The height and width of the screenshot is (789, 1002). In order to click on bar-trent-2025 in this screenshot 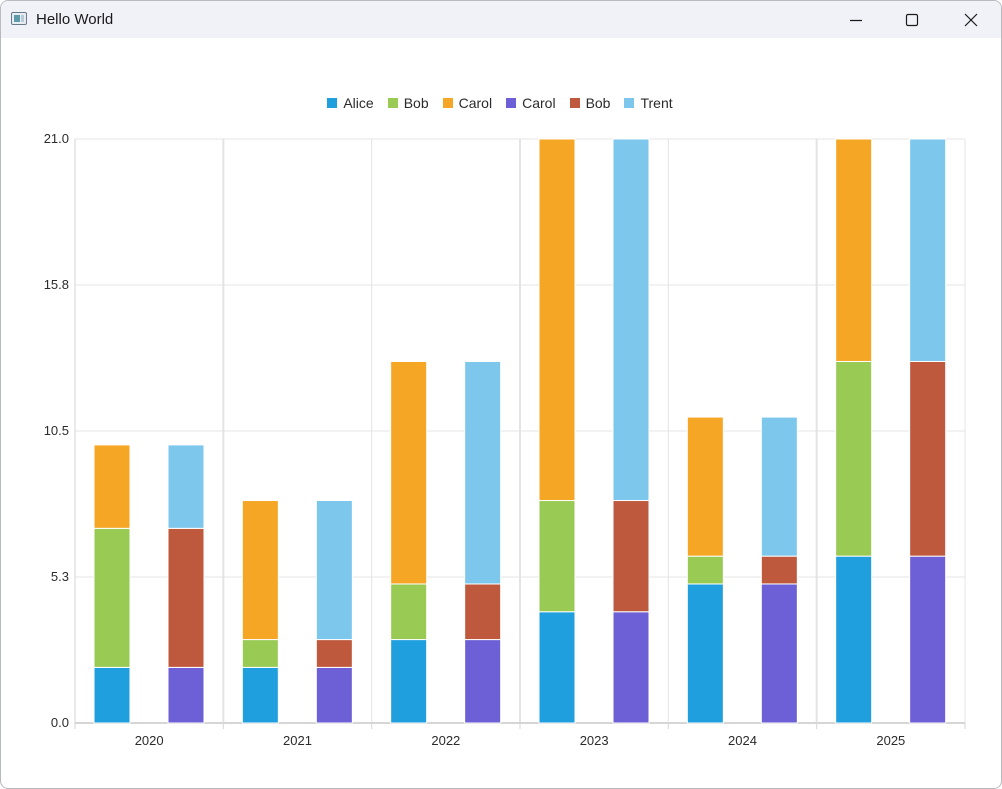, I will do `click(928, 250)`.